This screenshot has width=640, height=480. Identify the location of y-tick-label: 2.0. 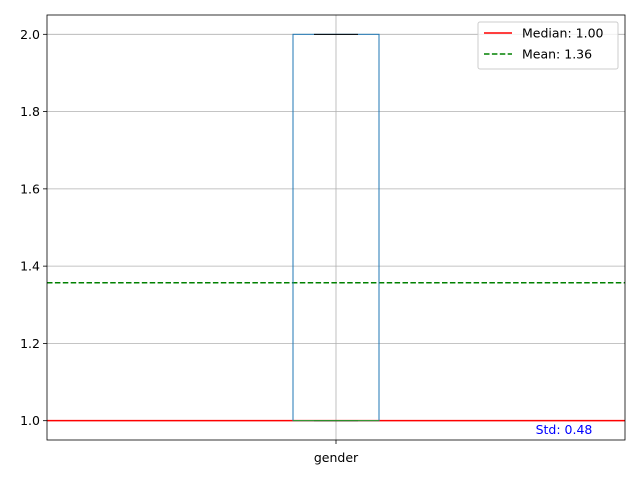
(30, 34).